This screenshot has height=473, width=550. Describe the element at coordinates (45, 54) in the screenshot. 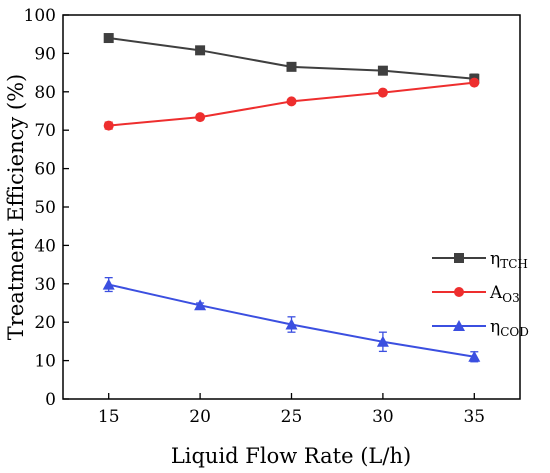

I see `y-tick-label: 90` at that location.